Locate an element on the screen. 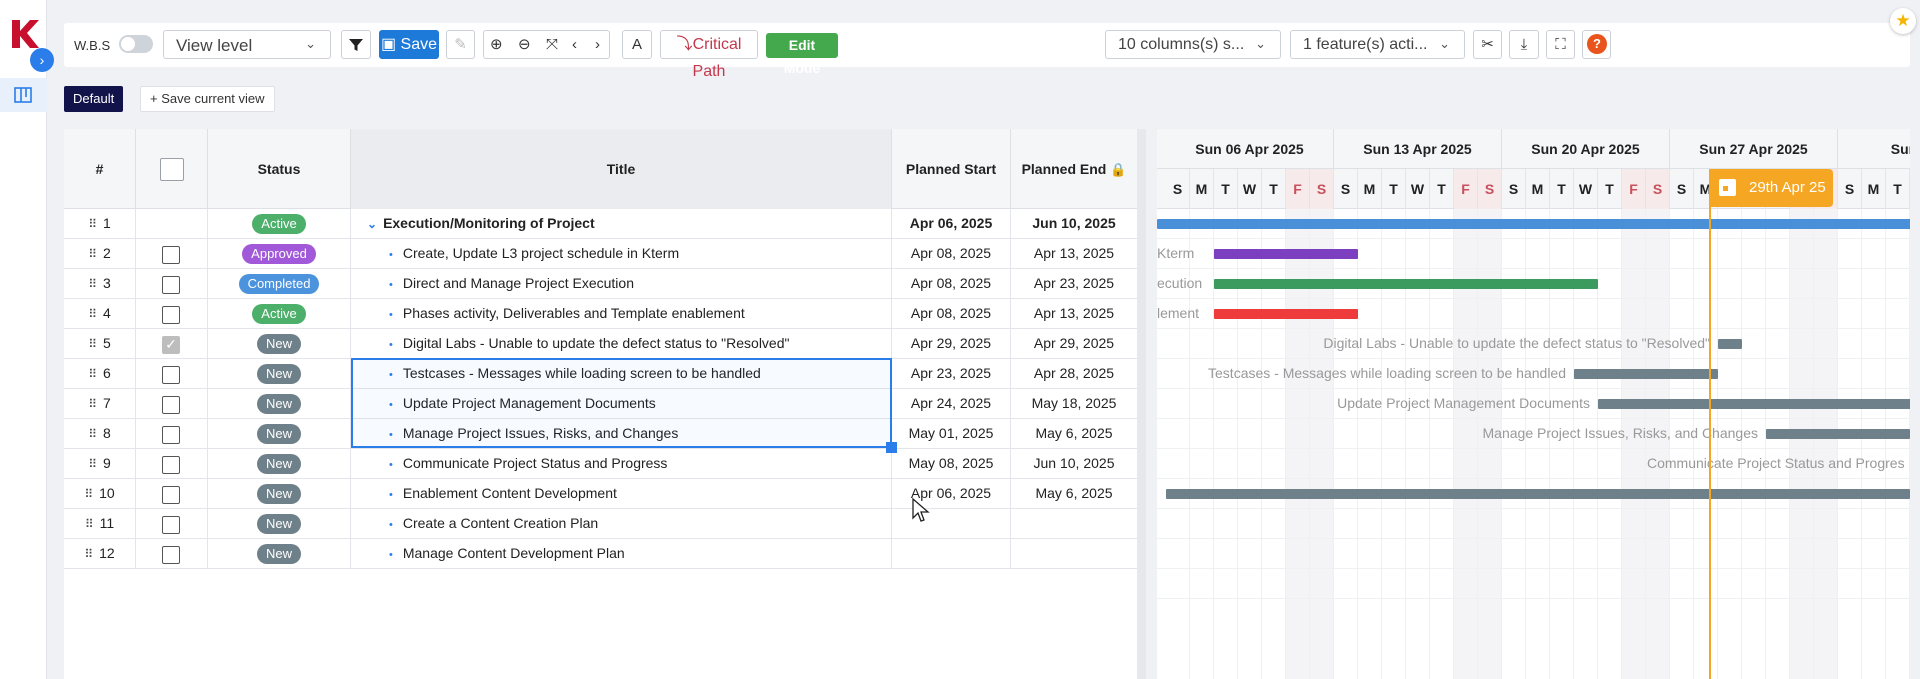 The height and width of the screenshot is (679, 1920). row-number-cell: ⠿ 5 is located at coordinates (100, 344).